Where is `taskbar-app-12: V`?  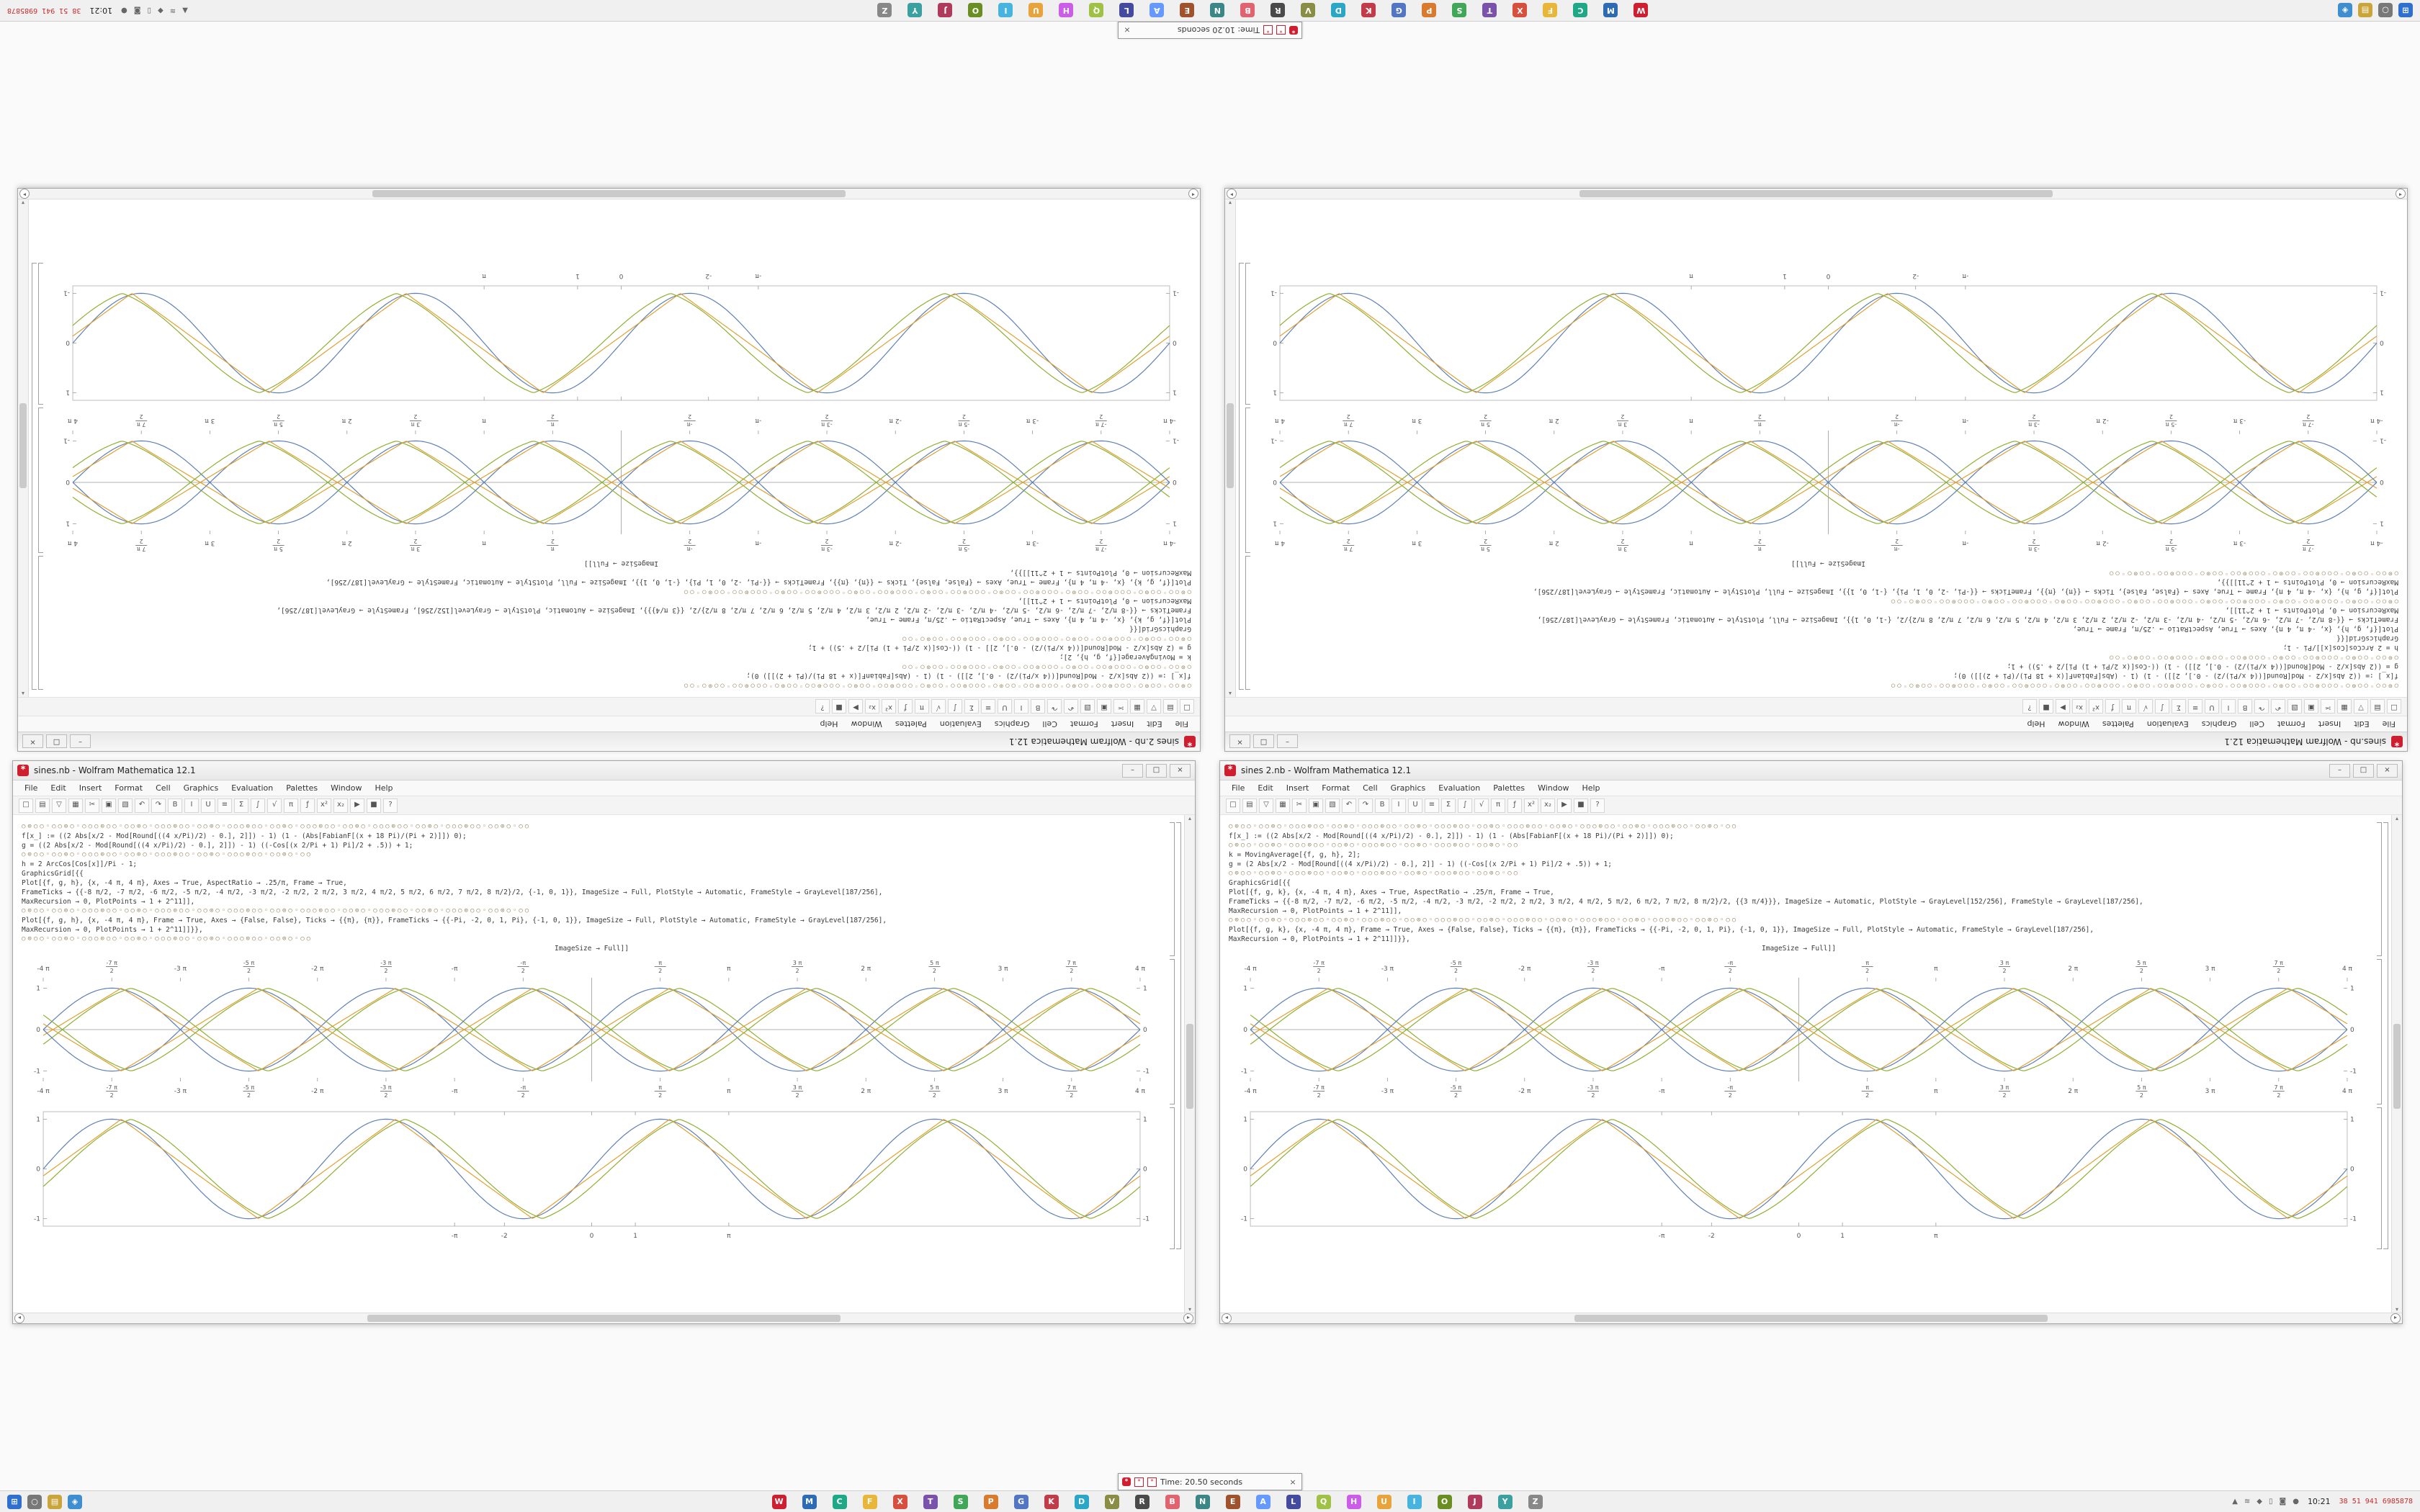
taskbar-app-12: V is located at coordinates (1111, 1501).